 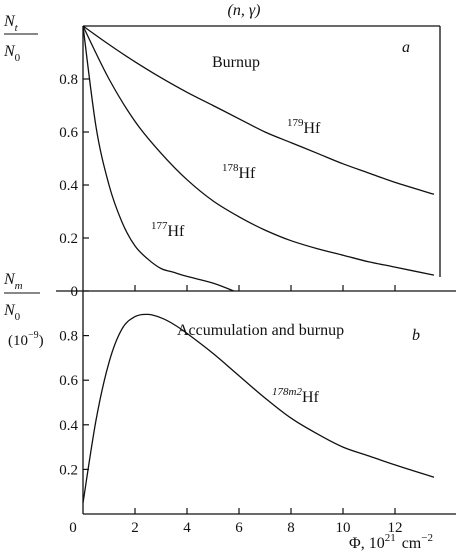 What do you see at coordinates (239, 528) in the screenshot?
I see `x-tick-label: 6` at bounding box center [239, 528].